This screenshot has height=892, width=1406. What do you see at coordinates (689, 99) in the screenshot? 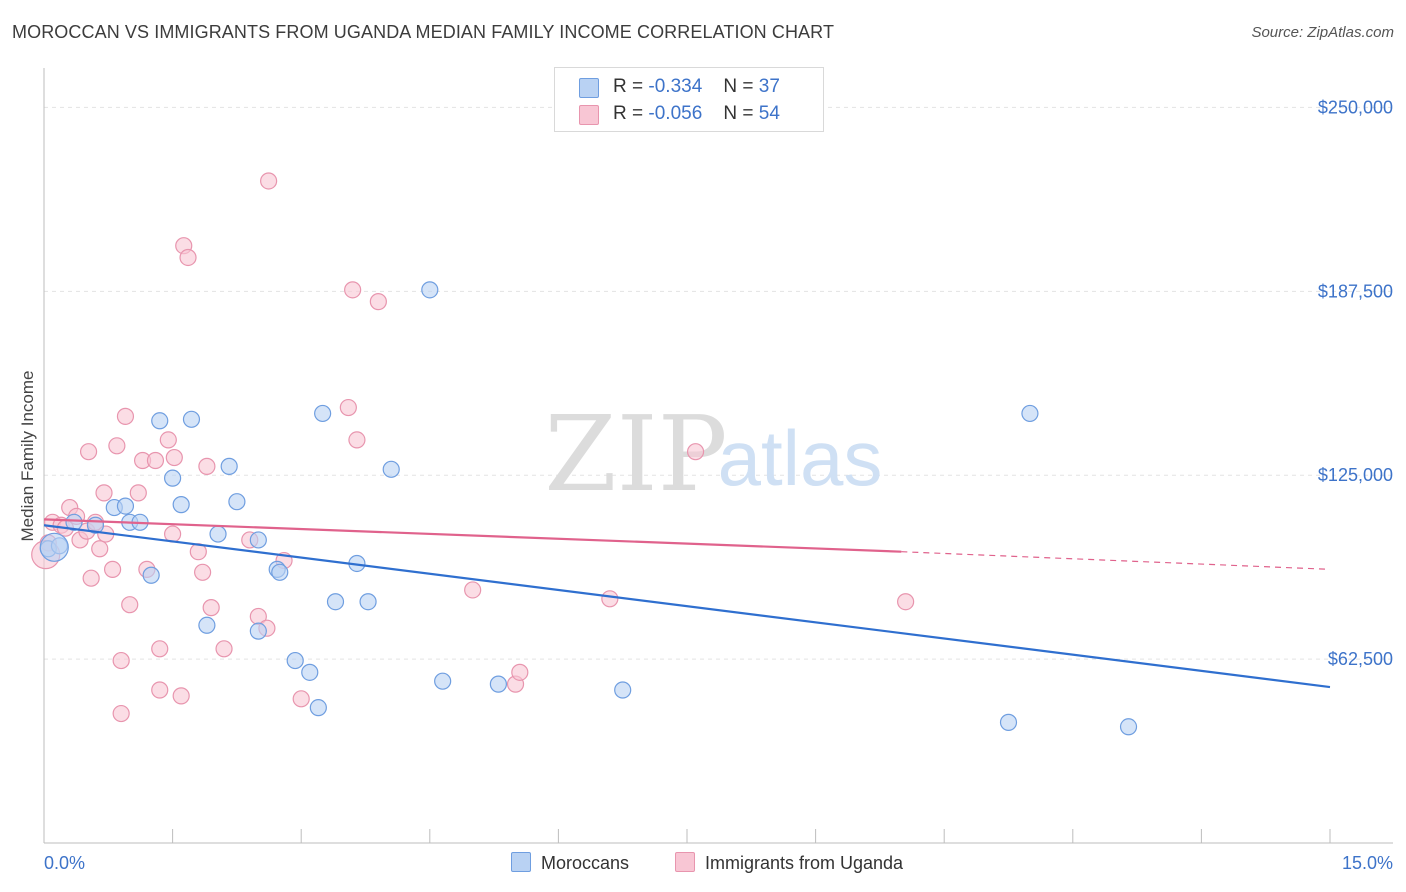
I see `stats-legend: R = -0.334 N = 37 R = -0.056 N = 54` at bounding box center [689, 99].